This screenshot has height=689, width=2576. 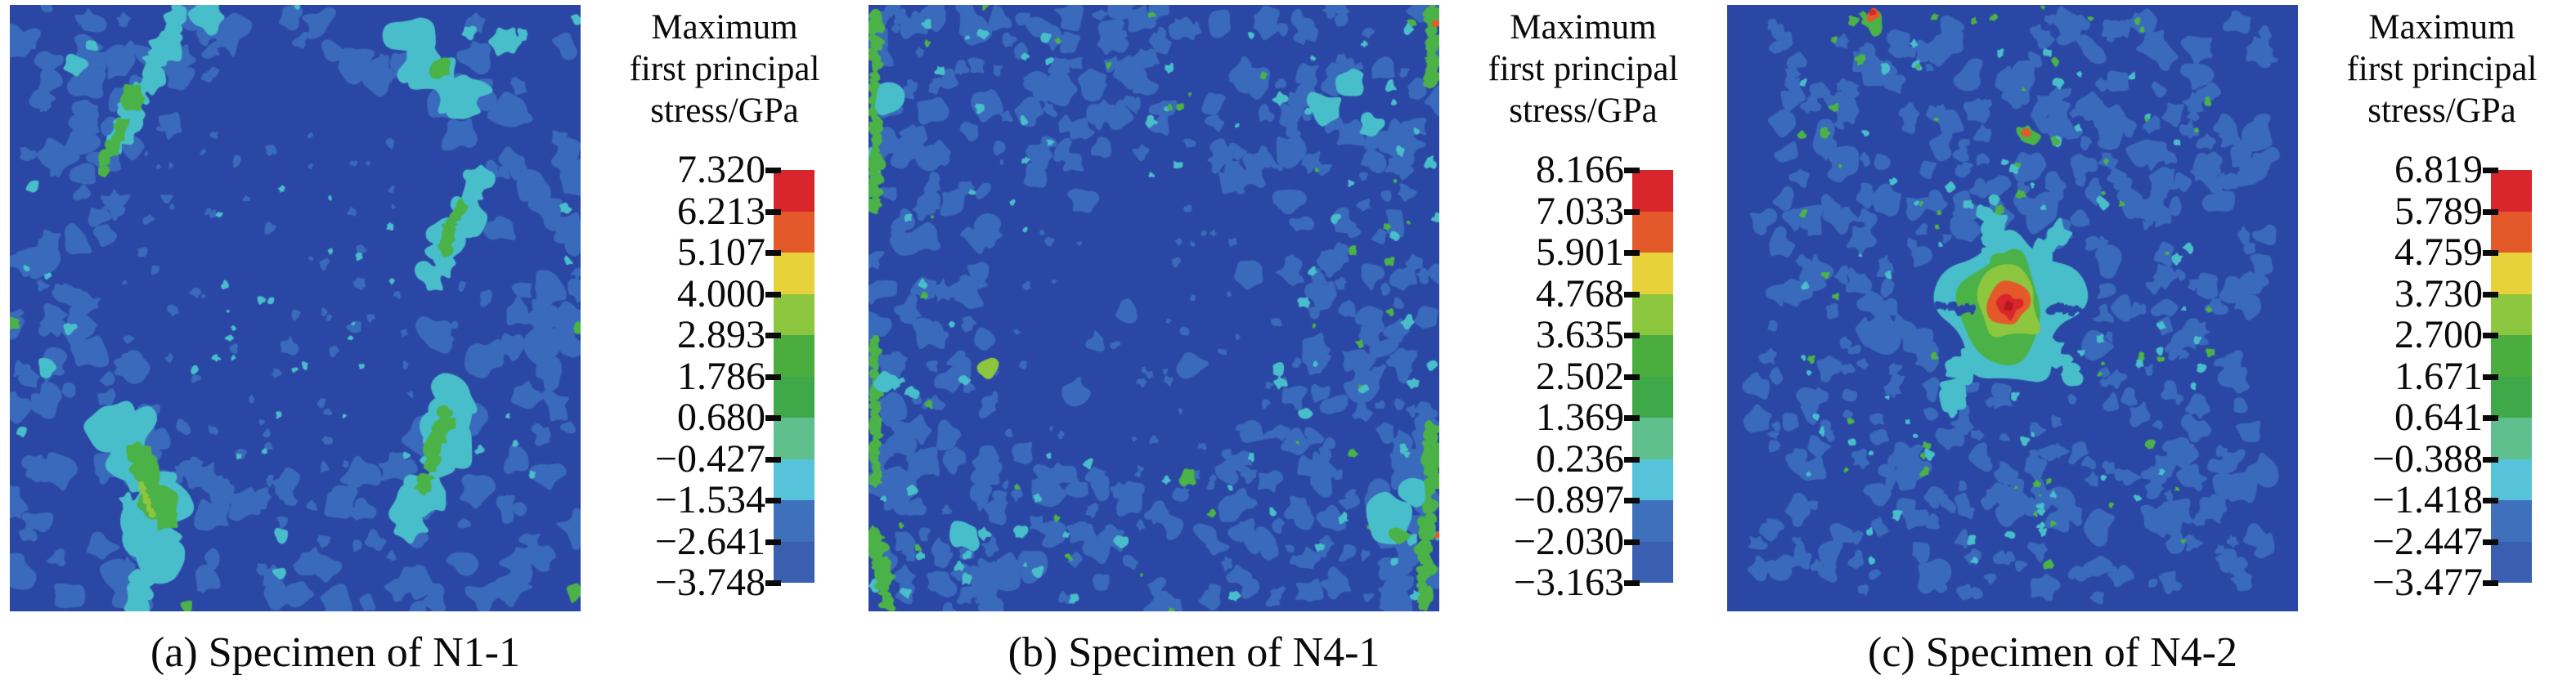 I want to click on colorbar-tick-label: −3.477, so click(x=2427, y=582).